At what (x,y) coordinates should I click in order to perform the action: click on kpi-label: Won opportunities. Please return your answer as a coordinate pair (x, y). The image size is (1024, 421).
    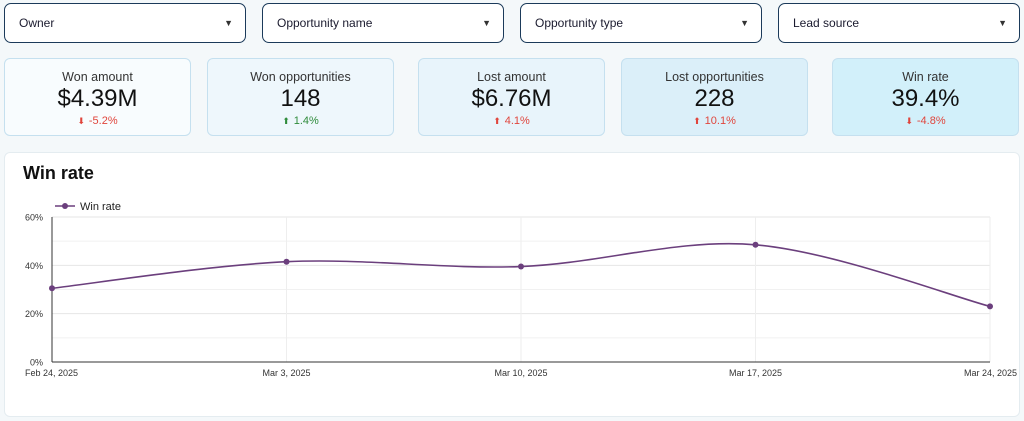
    Looking at the image, I should click on (300, 77).